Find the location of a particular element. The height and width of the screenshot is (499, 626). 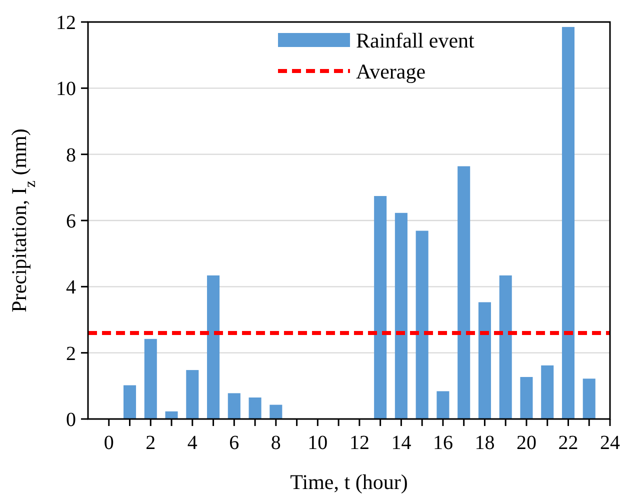

x-tick-label: 20 is located at coordinates (526, 443).